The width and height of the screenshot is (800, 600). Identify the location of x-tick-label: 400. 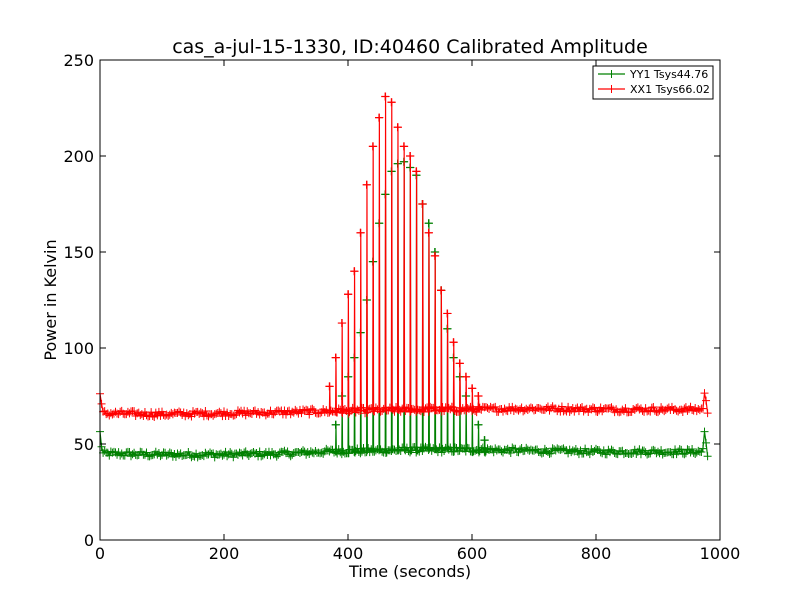
(348, 553).